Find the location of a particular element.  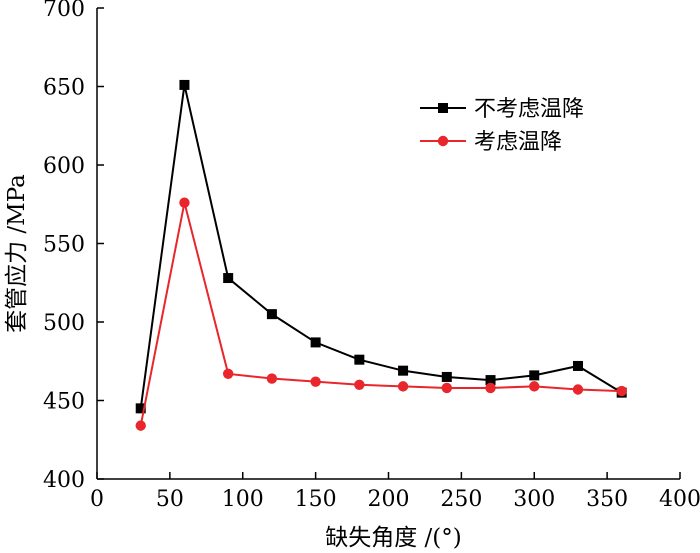

y-axis-title: 套管应力 /MPa is located at coordinates (17, 253).